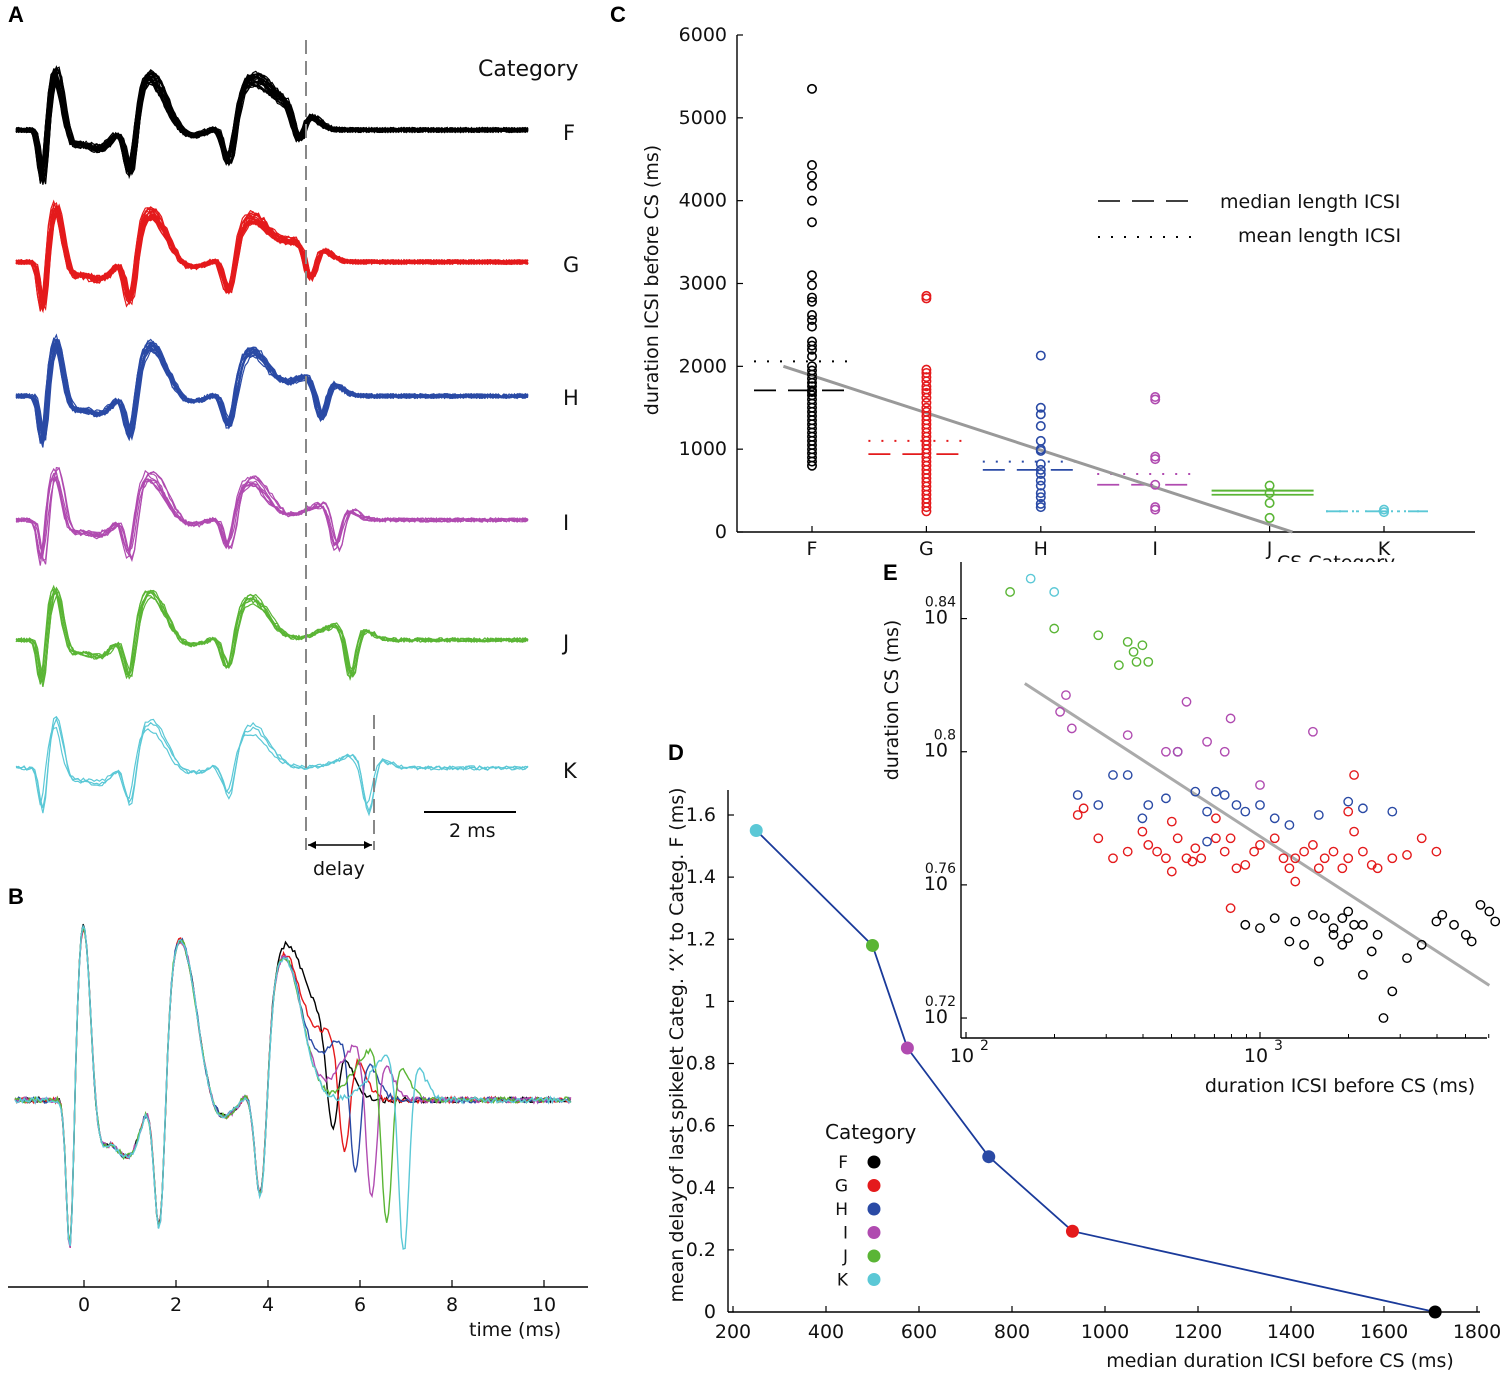 The height and width of the screenshot is (1375, 1500). What do you see at coordinates (733, 1332) in the screenshot?
I see `d-x-tick-label: 200` at bounding box center [733, 1332].